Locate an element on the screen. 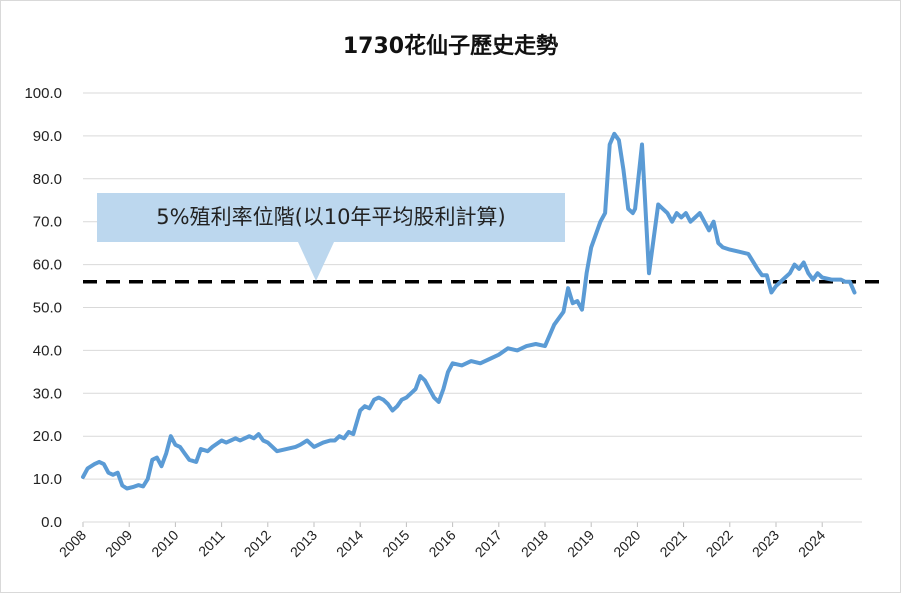  y-tick-label: 40.0 is located at coordinates (47, 350).